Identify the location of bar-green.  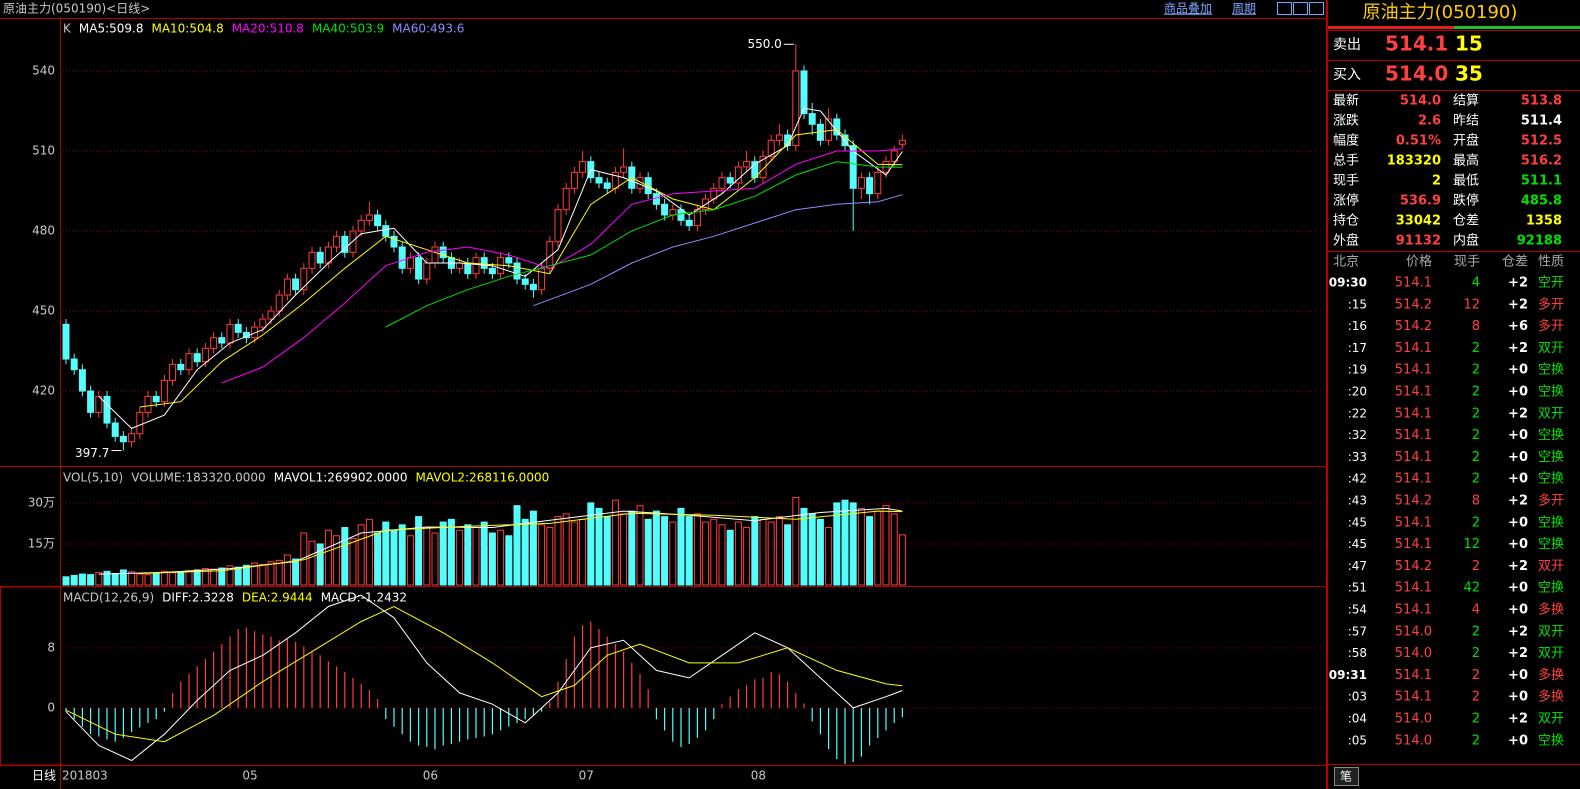
(1517, 27).